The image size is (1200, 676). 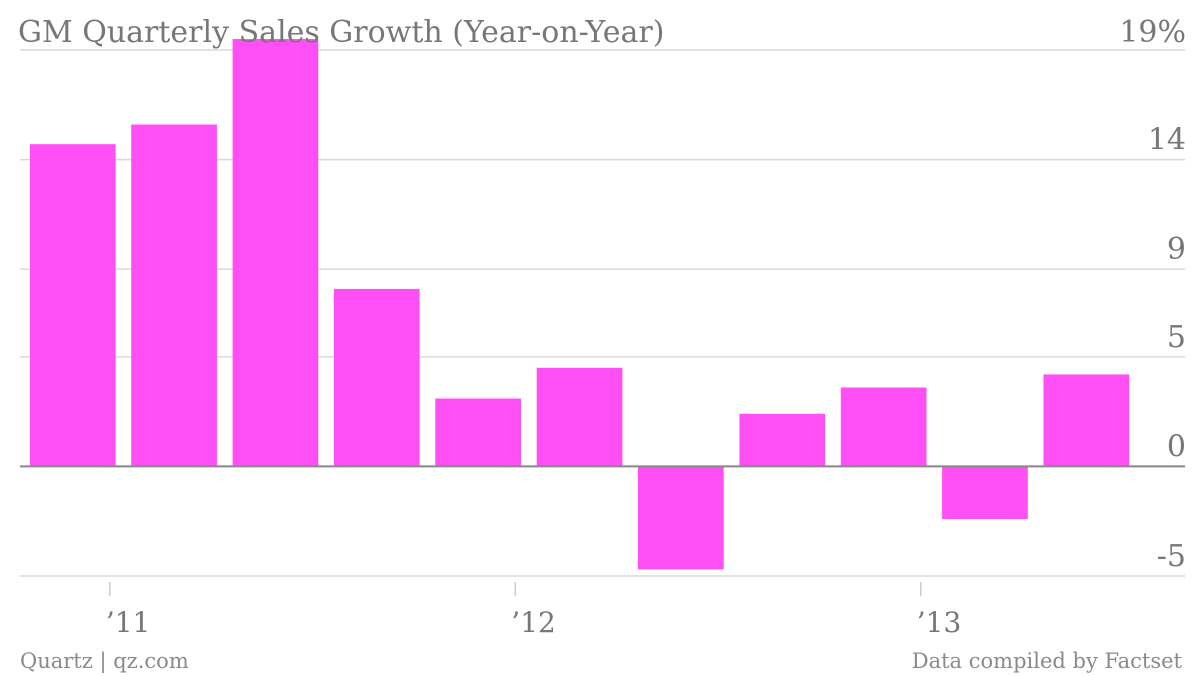 What do you see at coordinates (939, 622) in the screenshot?
I see `x-tick-label: ’13` at bounding box center [939, 622].